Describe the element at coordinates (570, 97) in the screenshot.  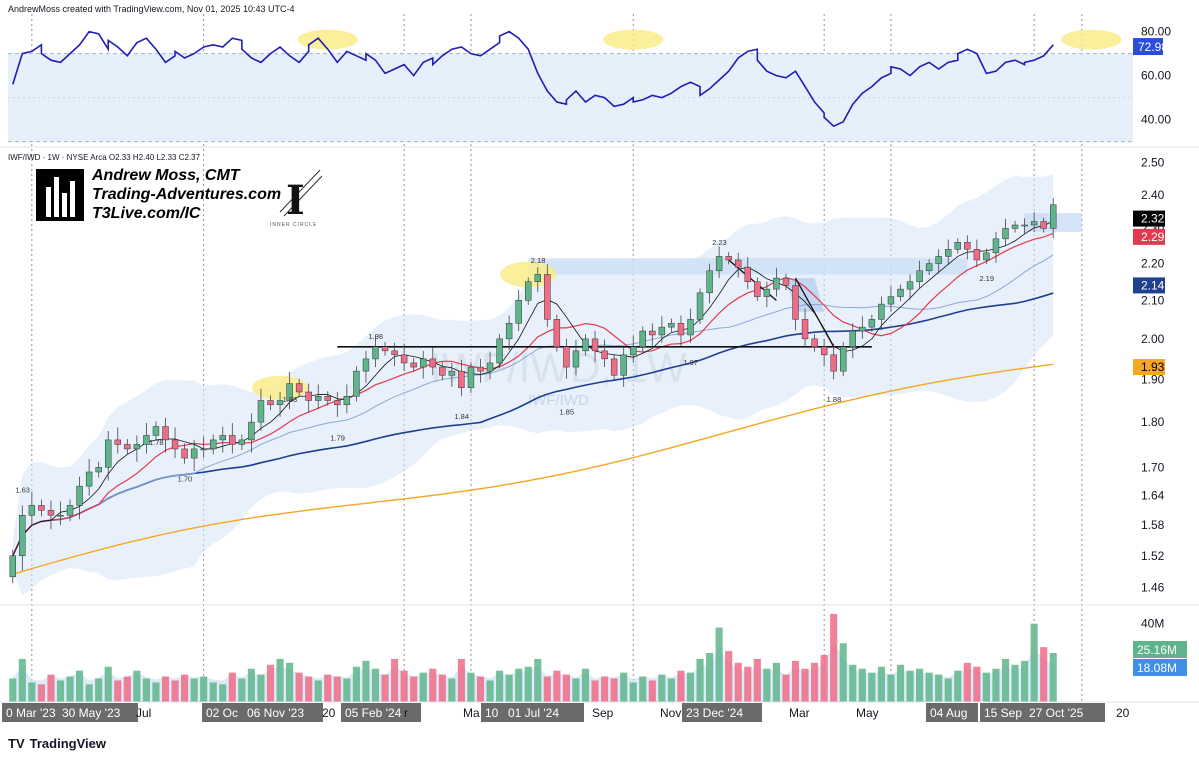
I see `rsi-band` at that location.